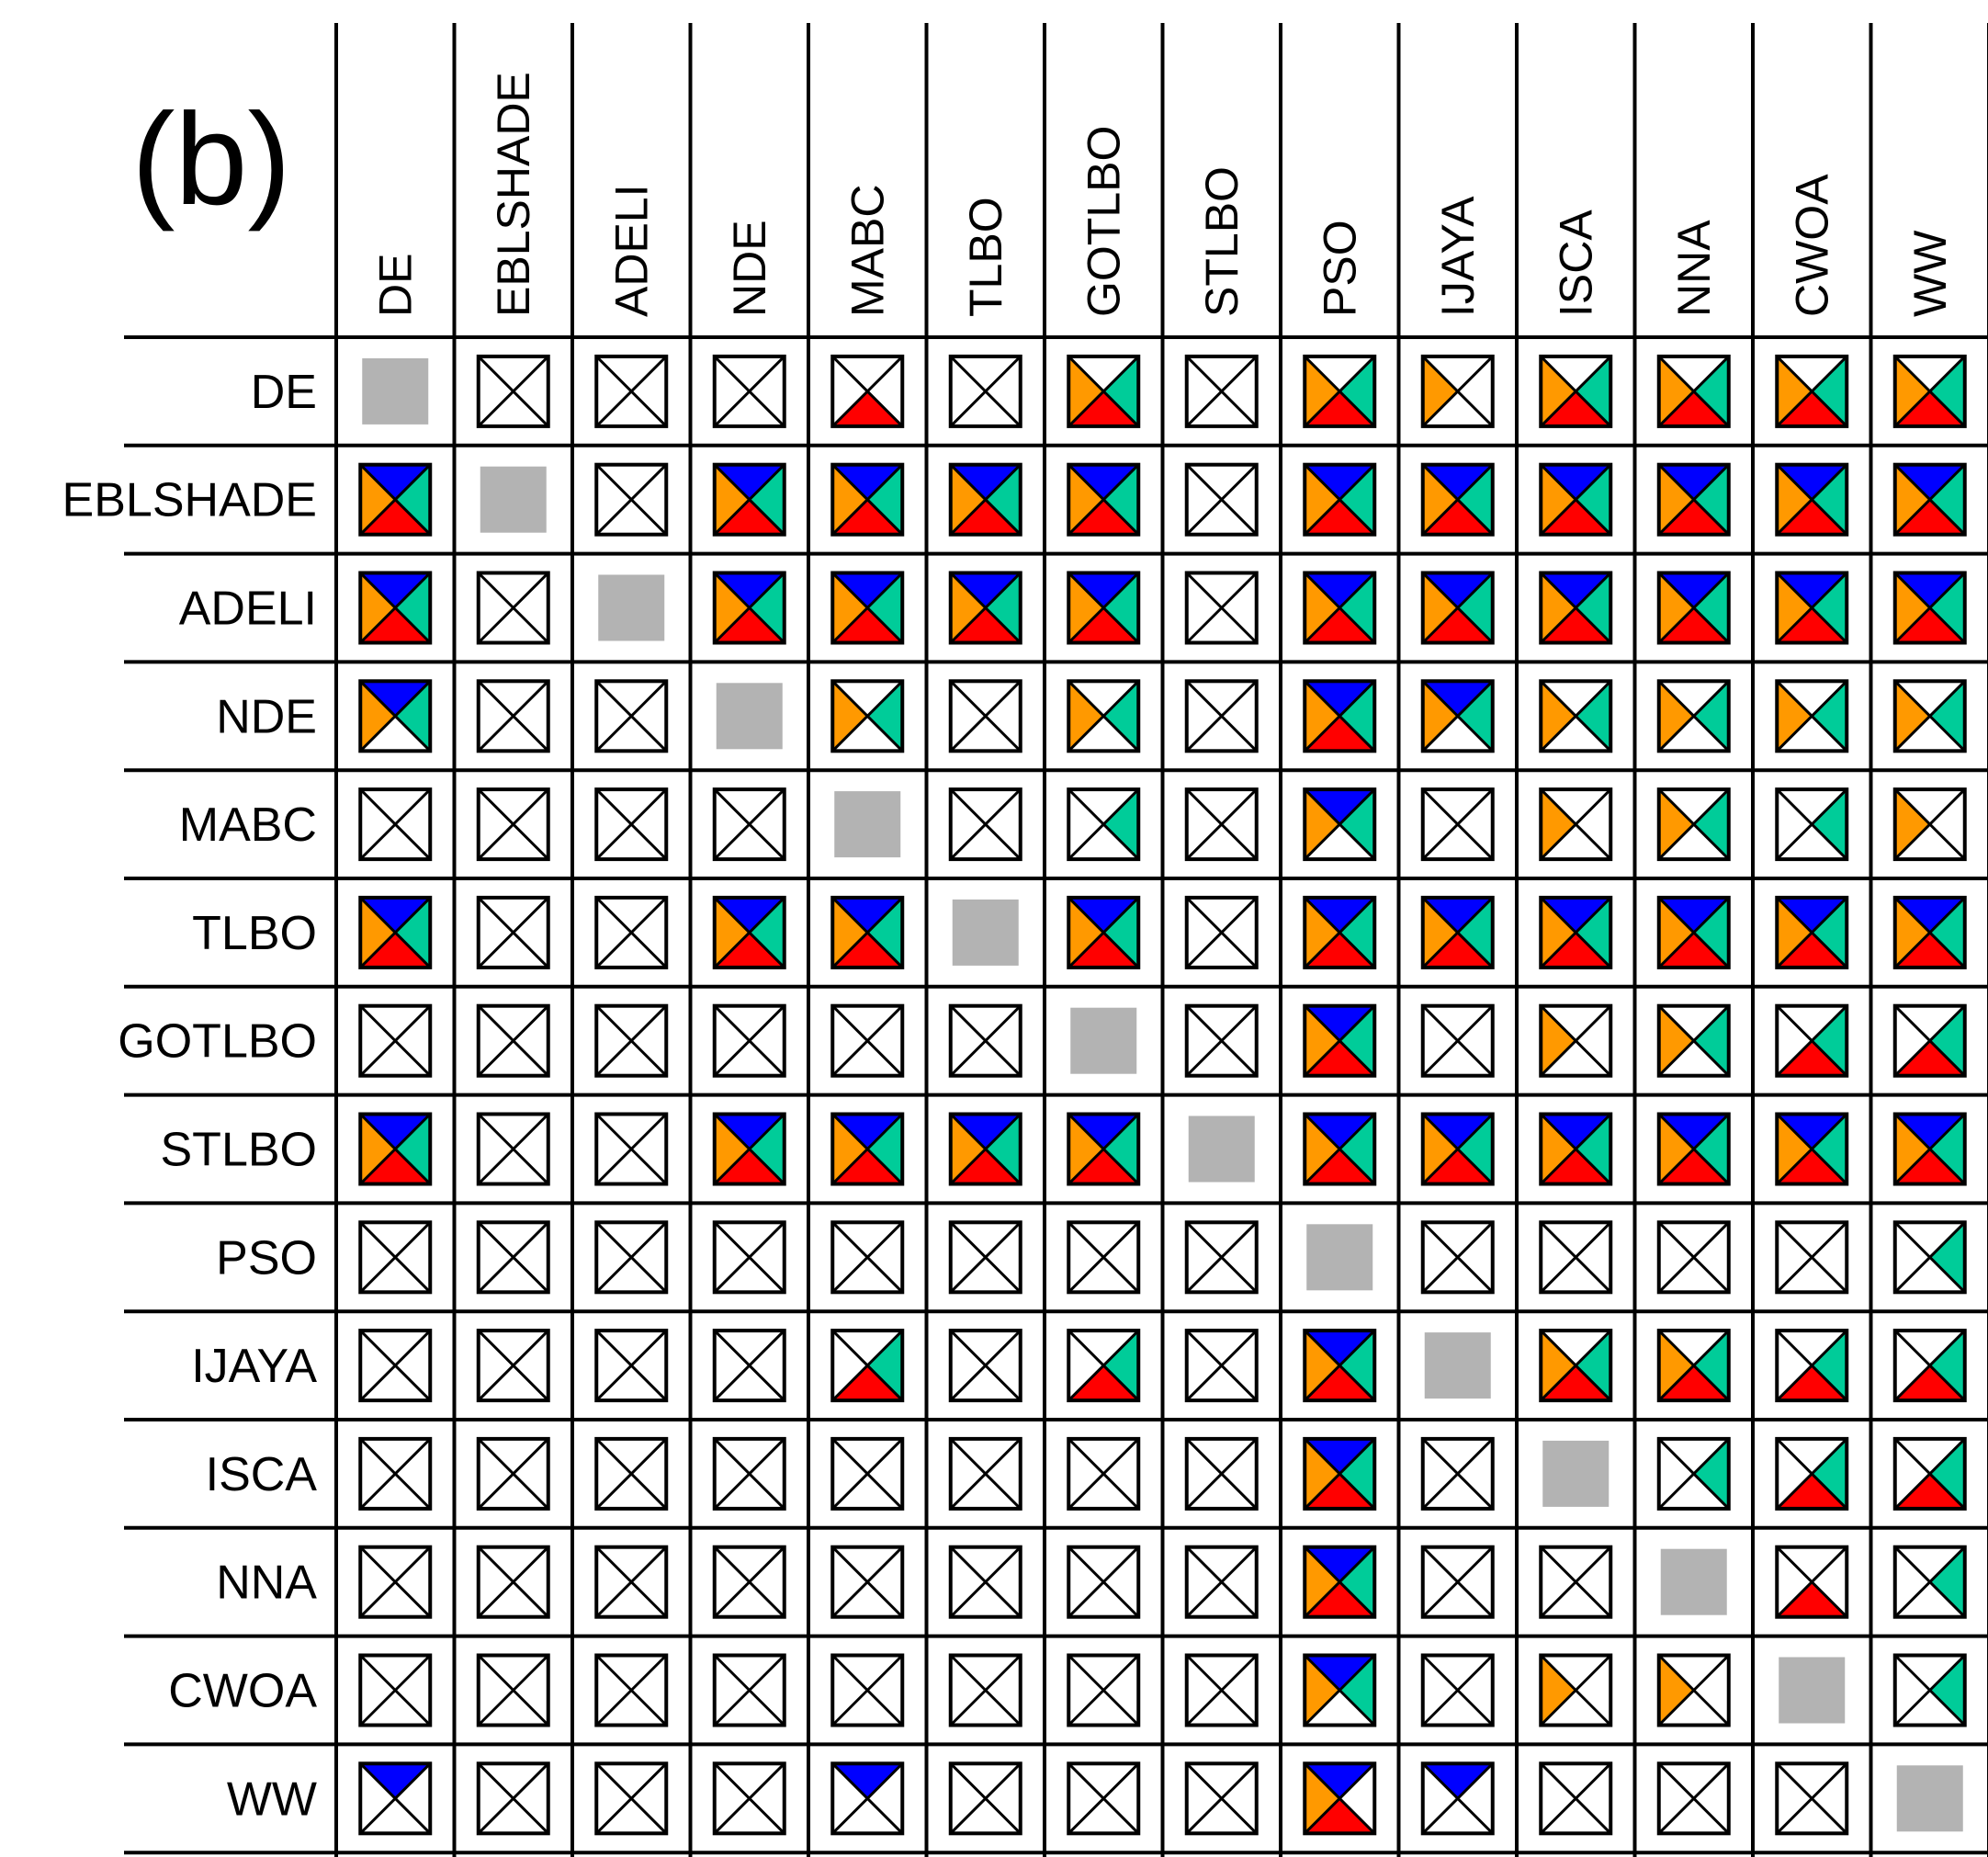 The height and width of the screenshot is (1857, 1988). Describe the element at coordinates (1930, 274) in the screenshot. I see `column-header: WW` at that location.